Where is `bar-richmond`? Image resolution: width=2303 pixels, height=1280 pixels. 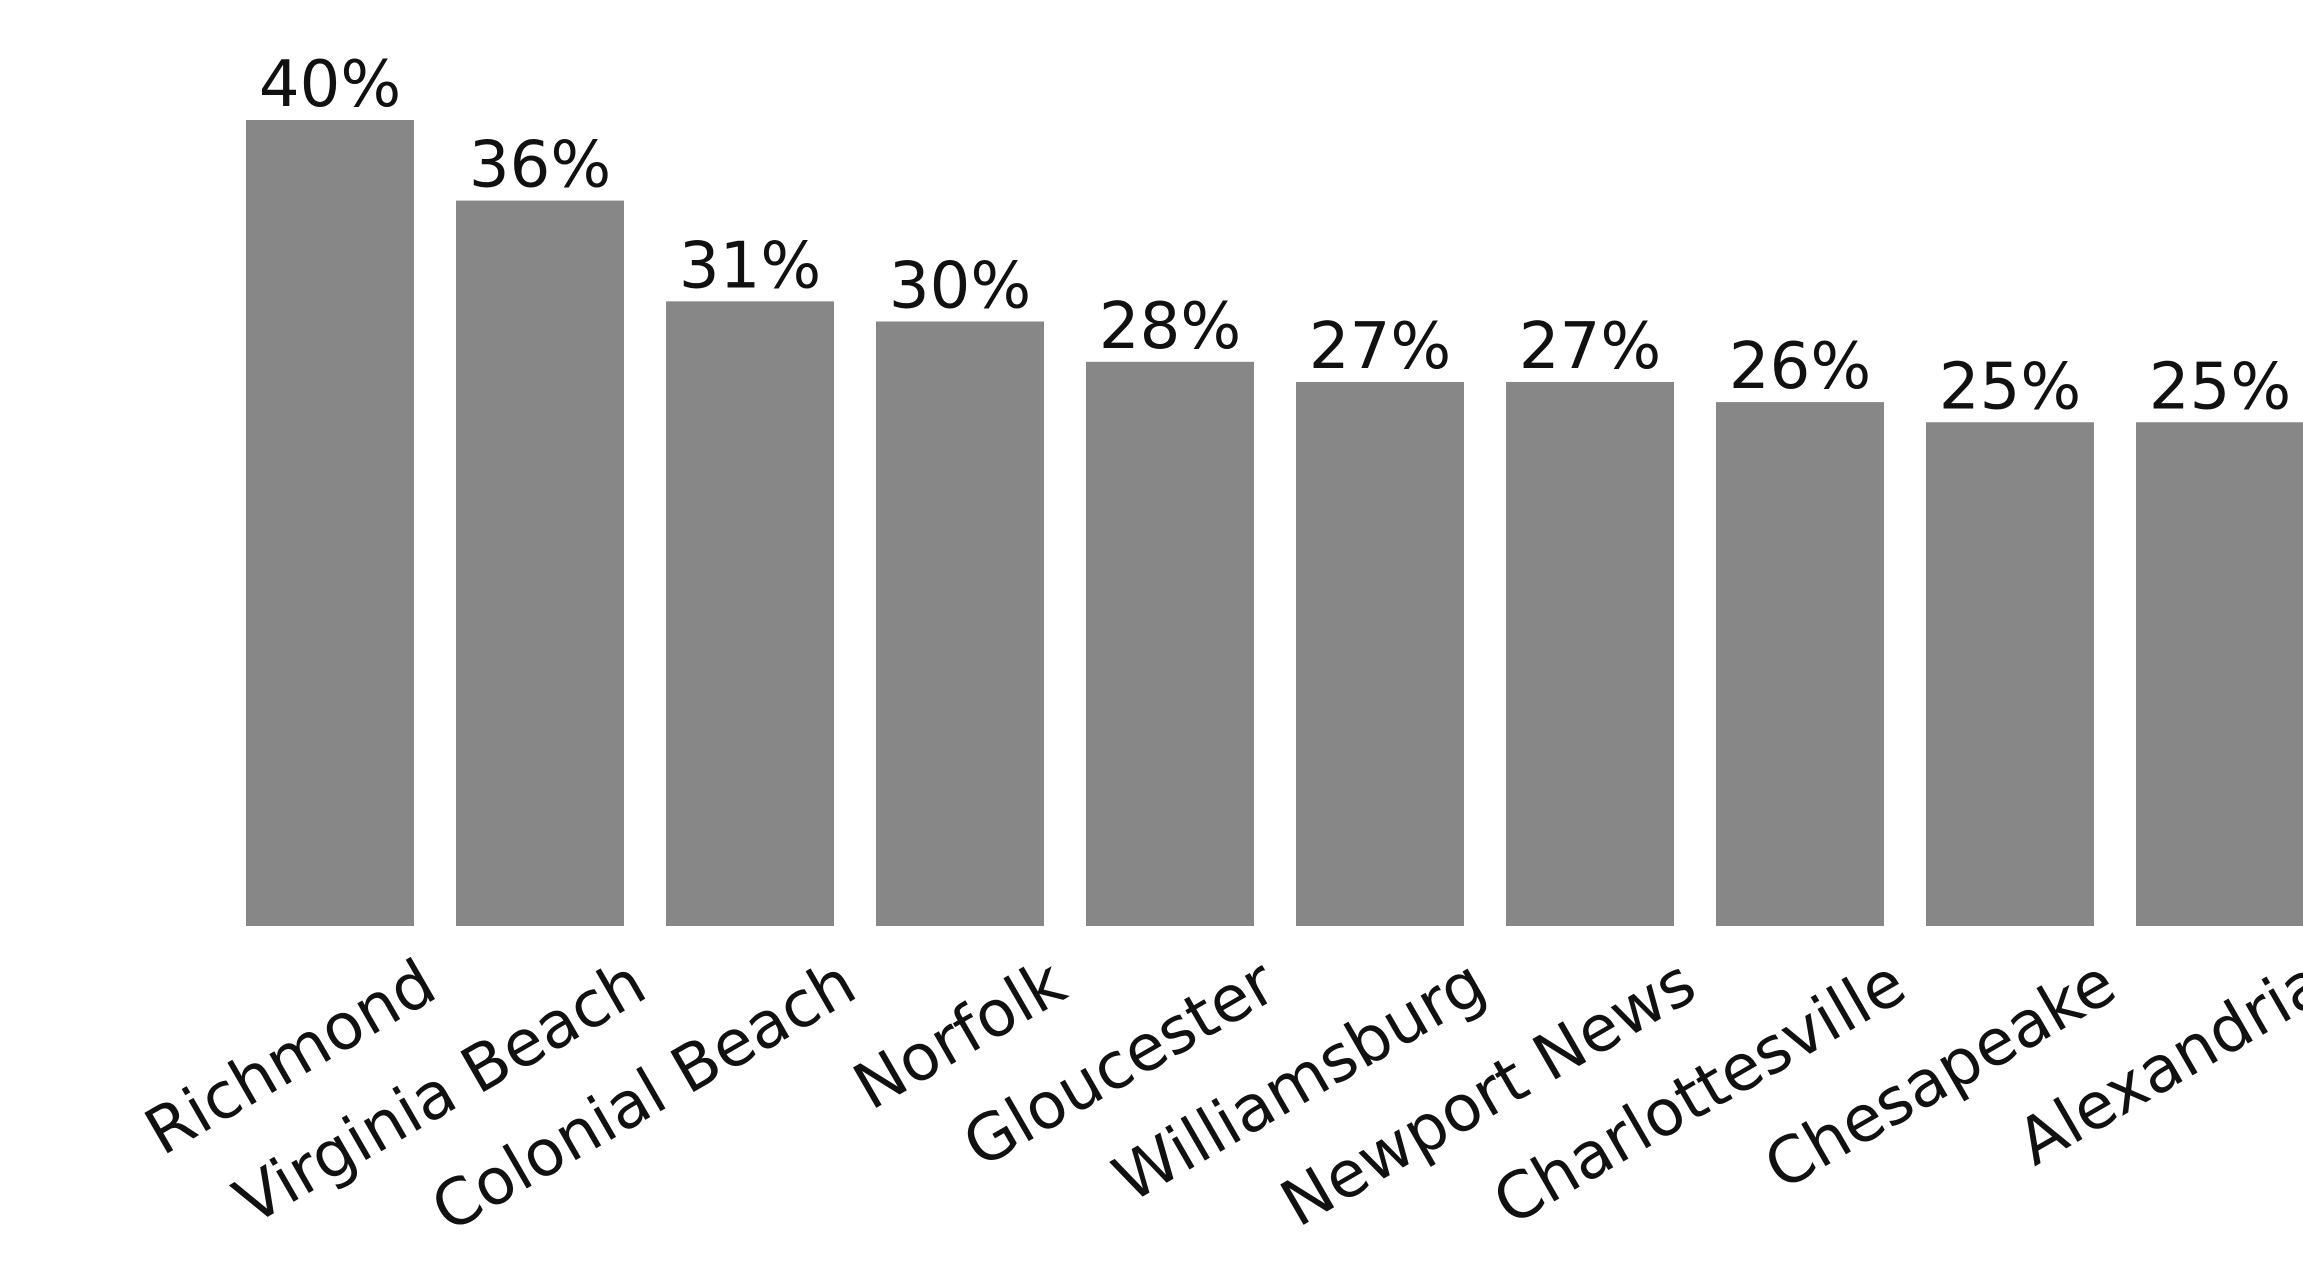
bar-richmond is located at coordinates (330, 523).